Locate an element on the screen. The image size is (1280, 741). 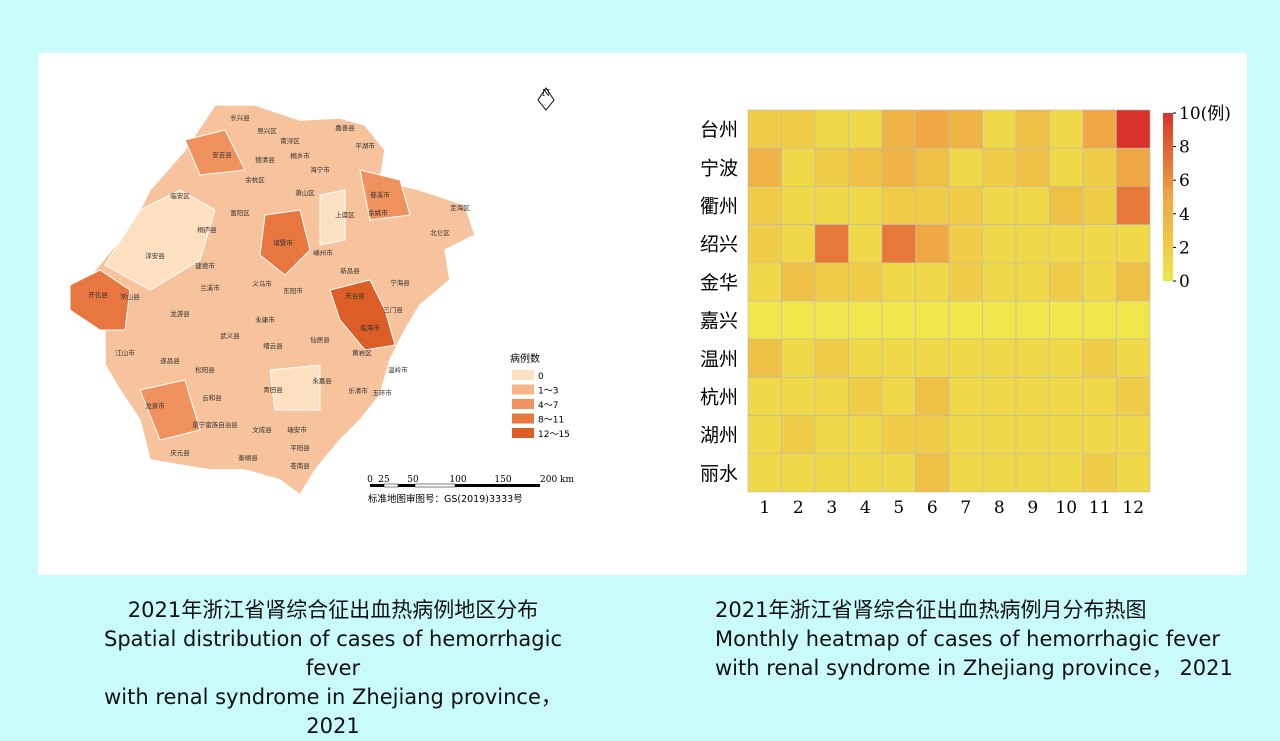
legend-label: 4～7 is located at coordinates (548, 406).